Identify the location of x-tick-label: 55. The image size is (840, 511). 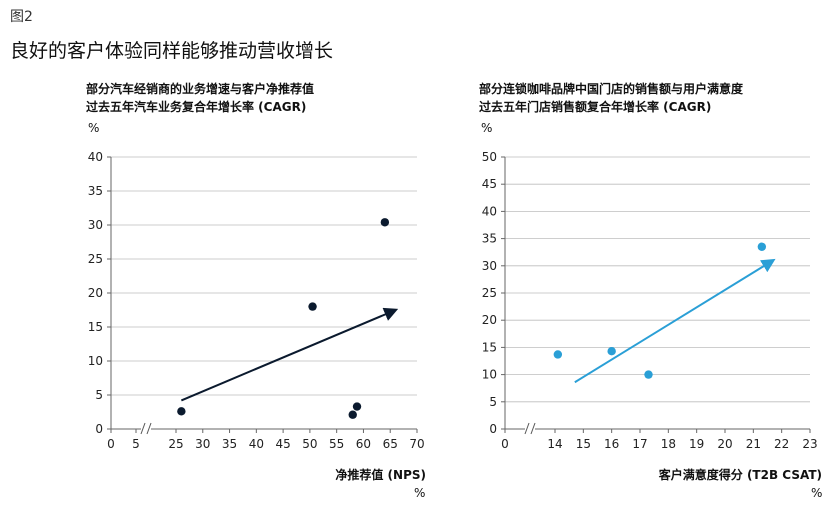
(336, 444).